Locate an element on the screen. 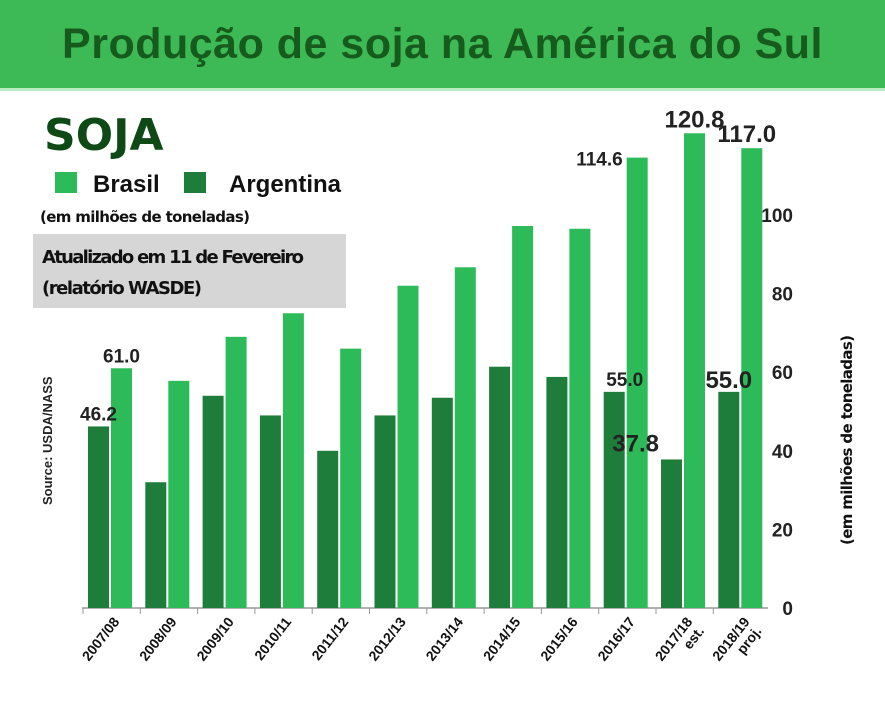  legend-swatch-argentina is located at coordinates (195, 182).